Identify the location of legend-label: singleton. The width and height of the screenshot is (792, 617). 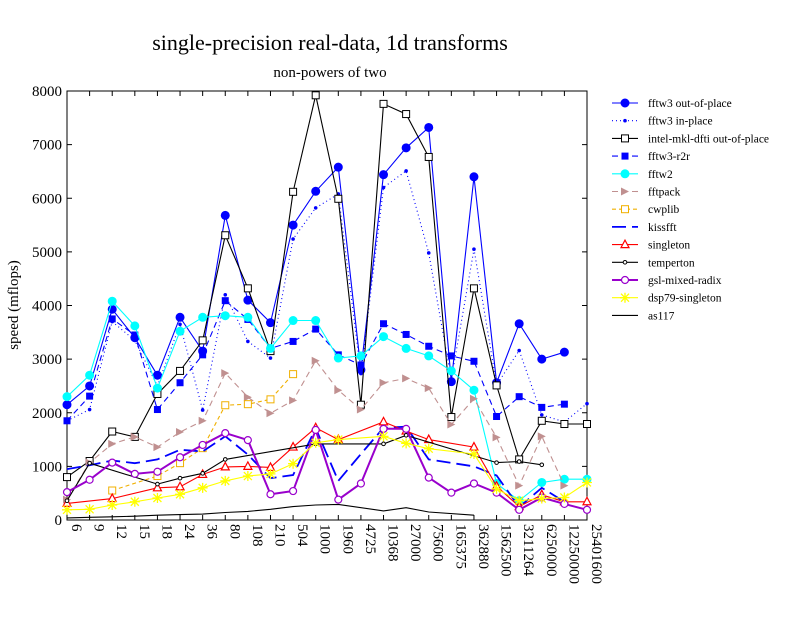
(669, 246).